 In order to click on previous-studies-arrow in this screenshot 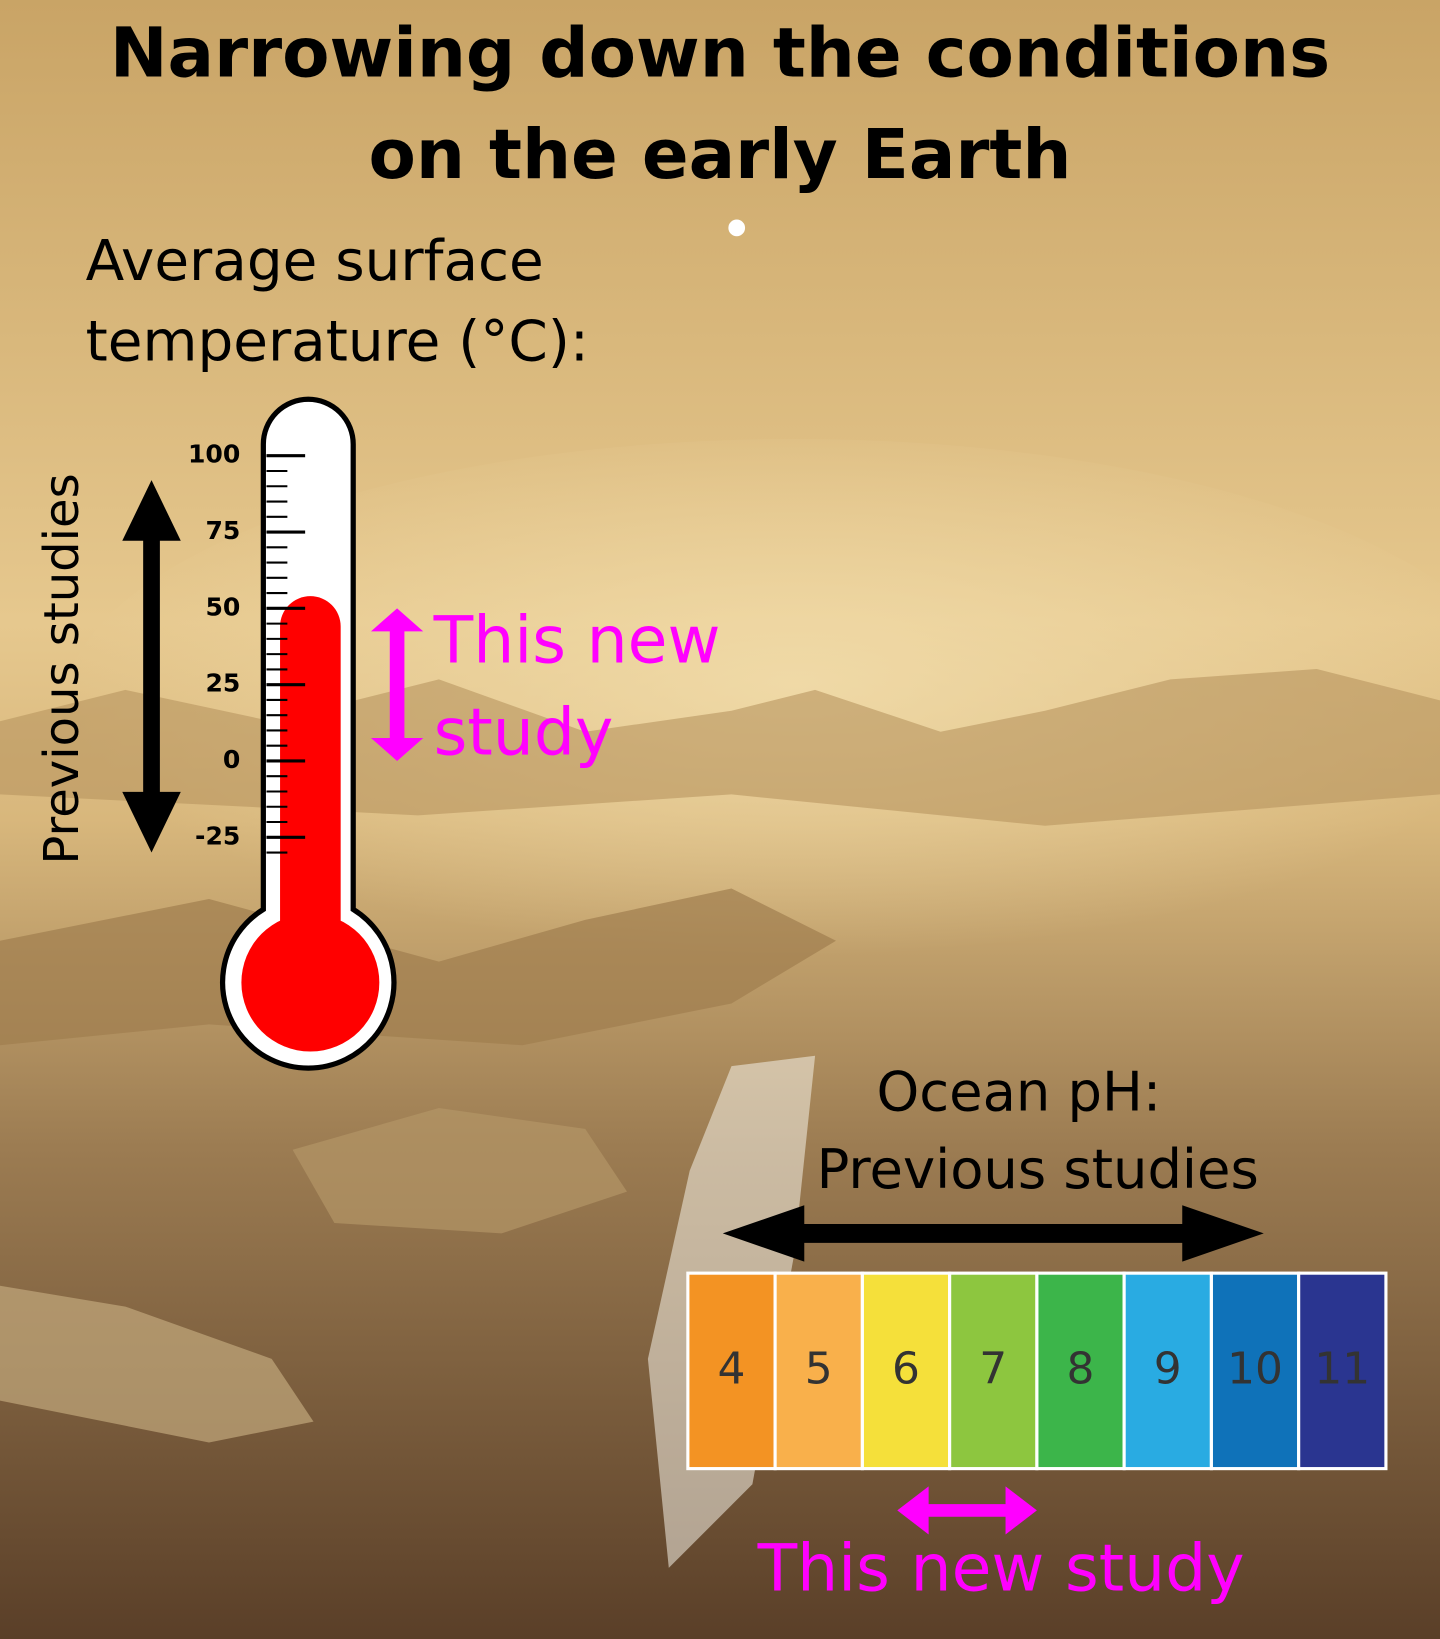, I will do `click(151, 666)`.